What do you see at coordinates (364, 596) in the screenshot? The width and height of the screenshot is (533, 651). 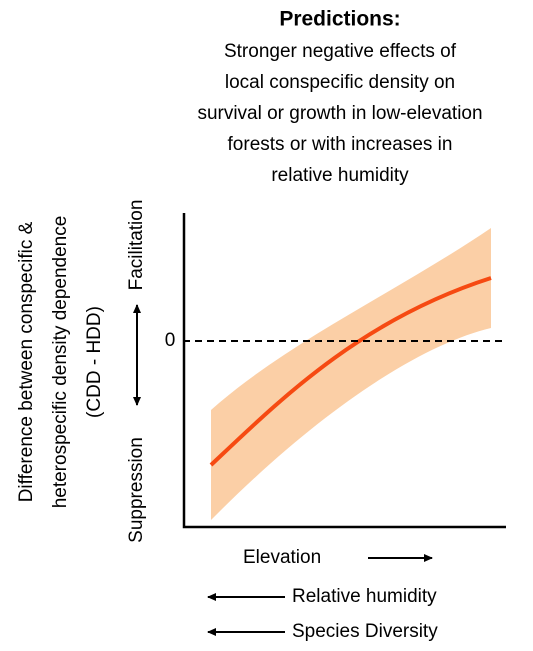 I see `gradient-label: Relative humidity` at bounding box center [364, 596].